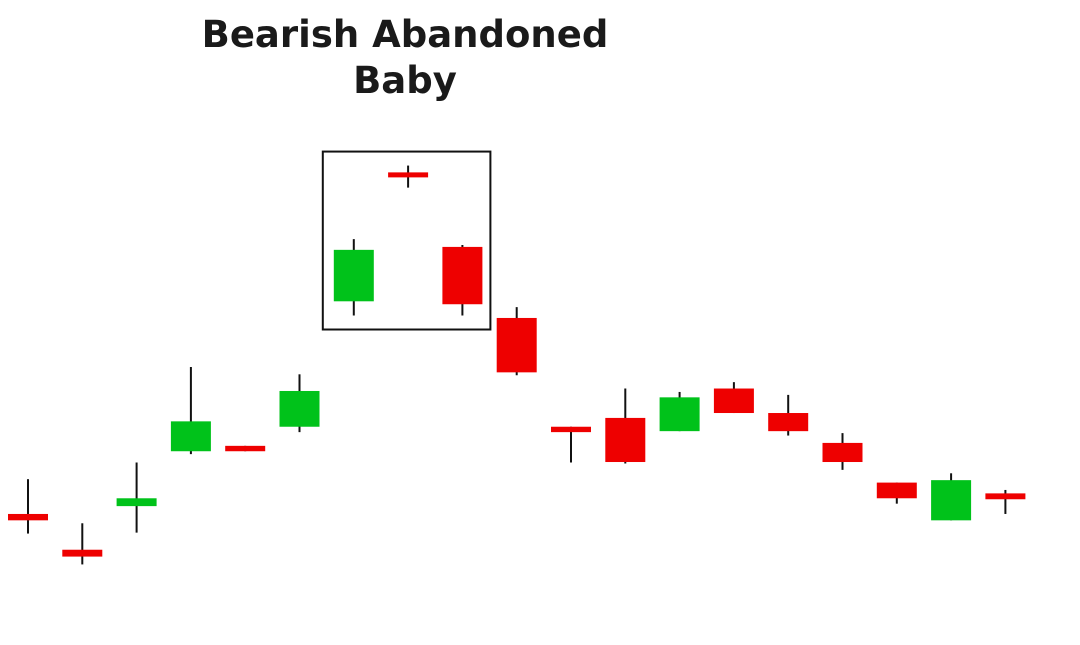  What do you see at coordinates (951, 500) in the screenshot?
I see `candle-17-body-bullish` at bounding box center [951, 500].